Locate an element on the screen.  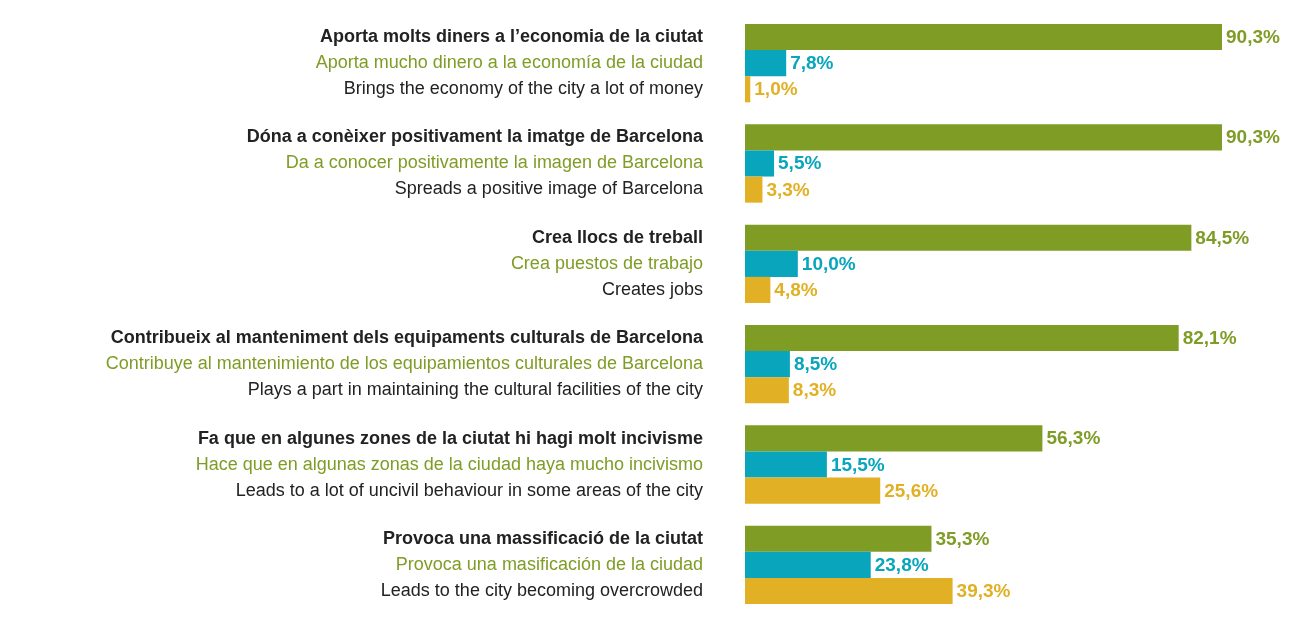
data-label: 7,8% is located at coordinates (812, 63).